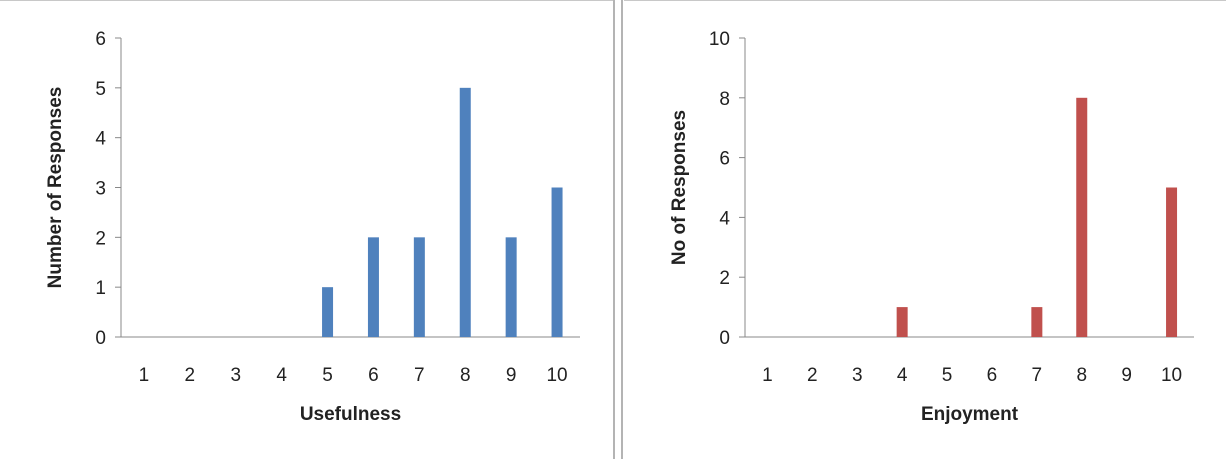 Image resolution: width=1226 pixels, height=459 pixels. What do you see at coordinates (350, 414) in the screenshot?
I see `x-axis-title: Usefulness` at bounding box center [350, 414].